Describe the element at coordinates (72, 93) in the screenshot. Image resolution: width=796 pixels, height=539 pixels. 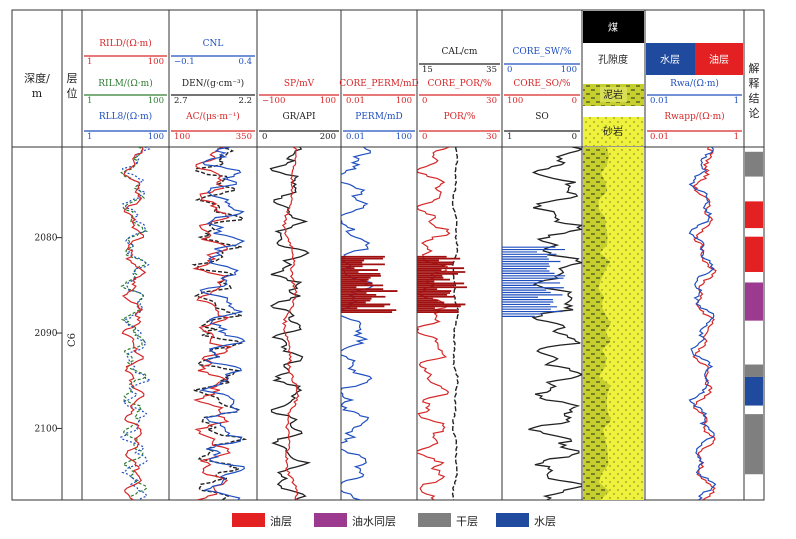
I see `layer-header: 位` at that location.